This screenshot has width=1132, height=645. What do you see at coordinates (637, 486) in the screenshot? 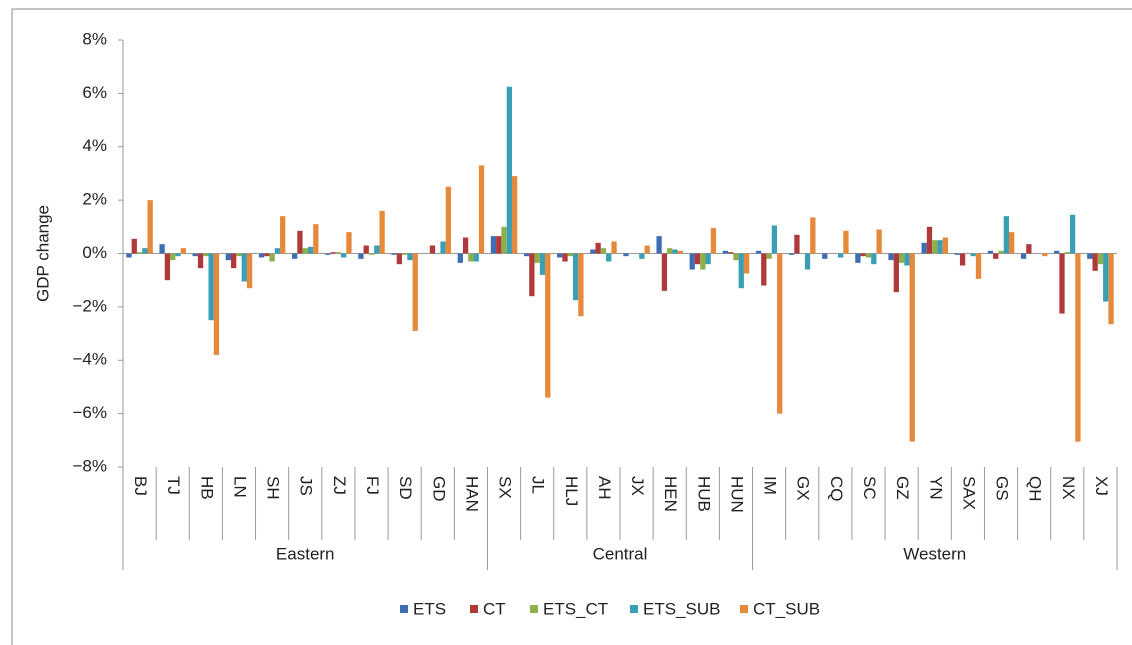
I see `x-tick-label: JX` at bounding box center [637, 486].